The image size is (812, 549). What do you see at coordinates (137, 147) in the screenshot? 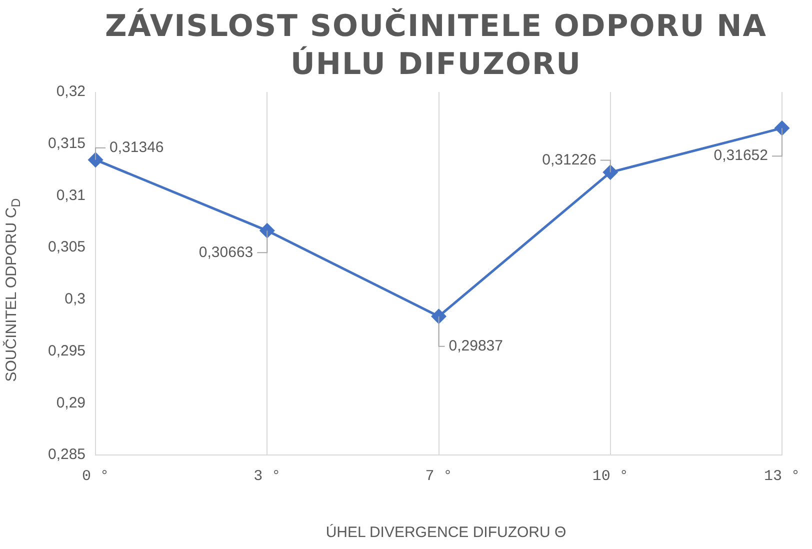
I see `data-label: 0,31346` at bounding box center [137, 147].